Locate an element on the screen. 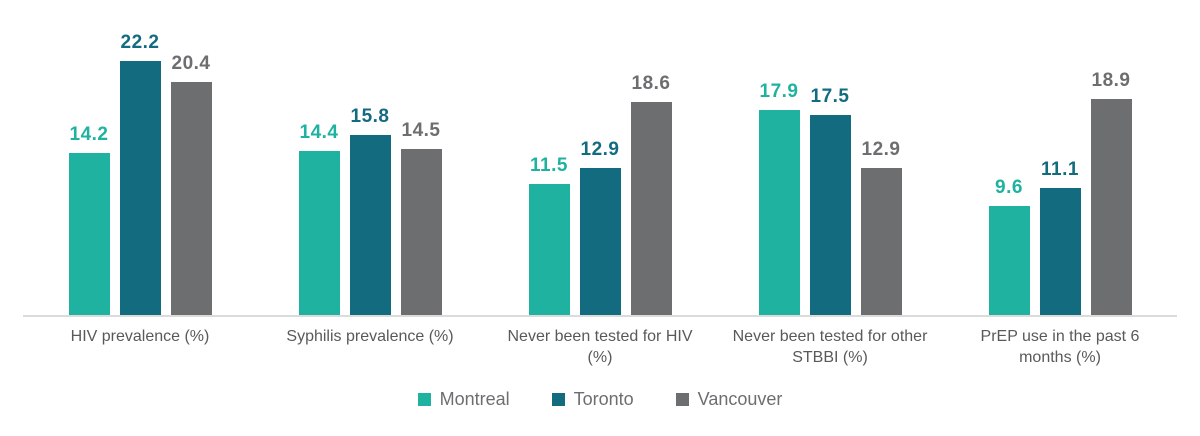 The height and width of the screenshot is (436, 1200). bar-value-label: 20.4 is located at coordinates (191, 63).